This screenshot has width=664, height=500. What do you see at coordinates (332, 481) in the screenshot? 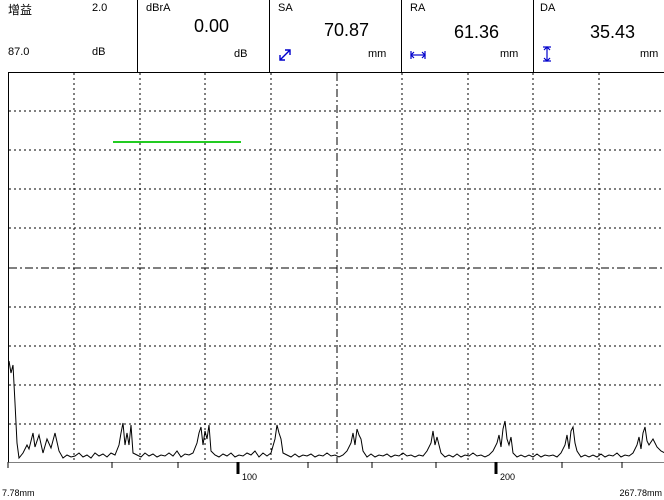
I see `range-scale: 100 200 7.78mm 267.78mm` at bounding box center [332, 481].